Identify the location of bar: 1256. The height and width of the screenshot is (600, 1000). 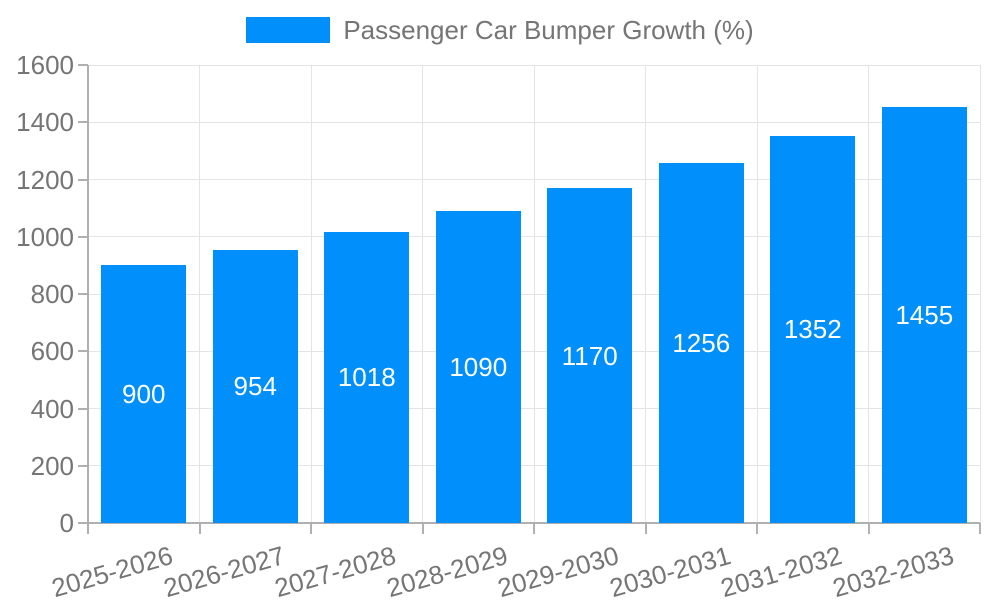
(701, 343).